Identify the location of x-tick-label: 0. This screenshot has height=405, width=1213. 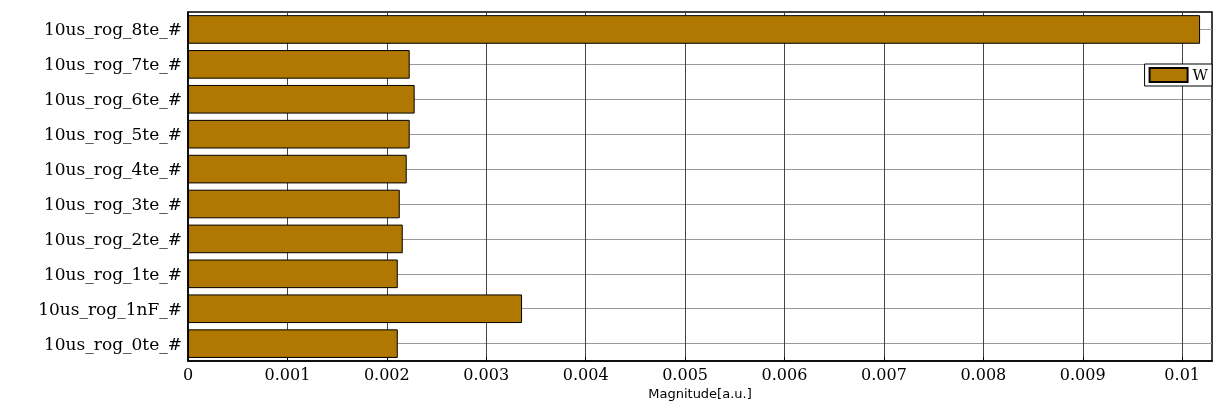
(188, 374).